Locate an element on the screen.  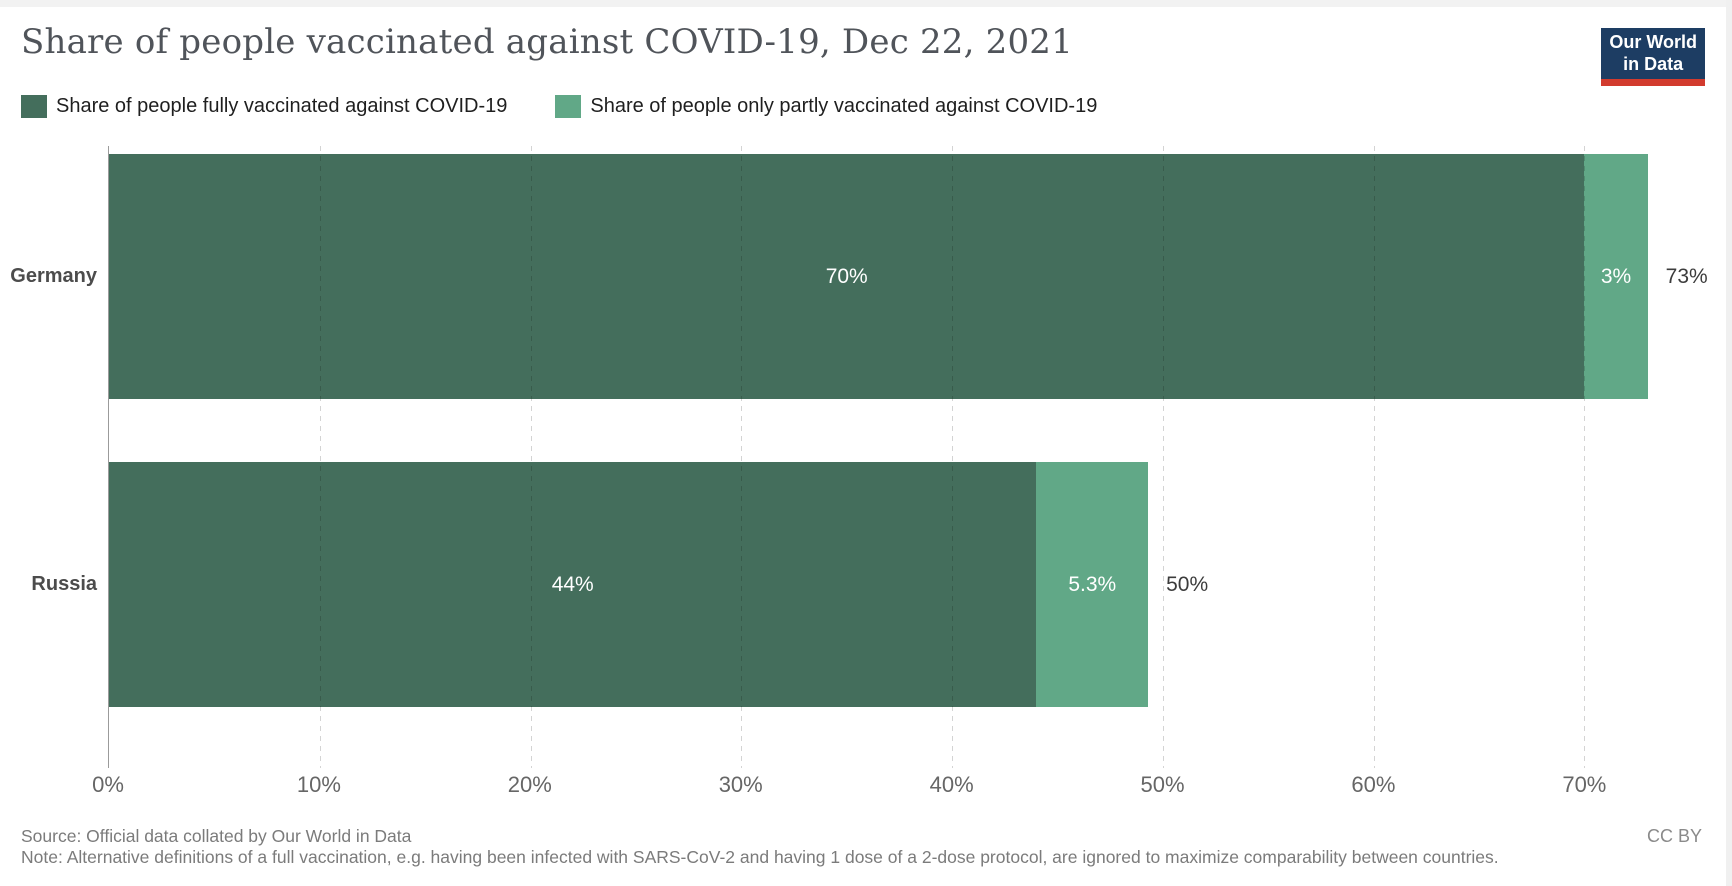
bar-partly-russia: 5.3% is located at coordinates (1092, 584).